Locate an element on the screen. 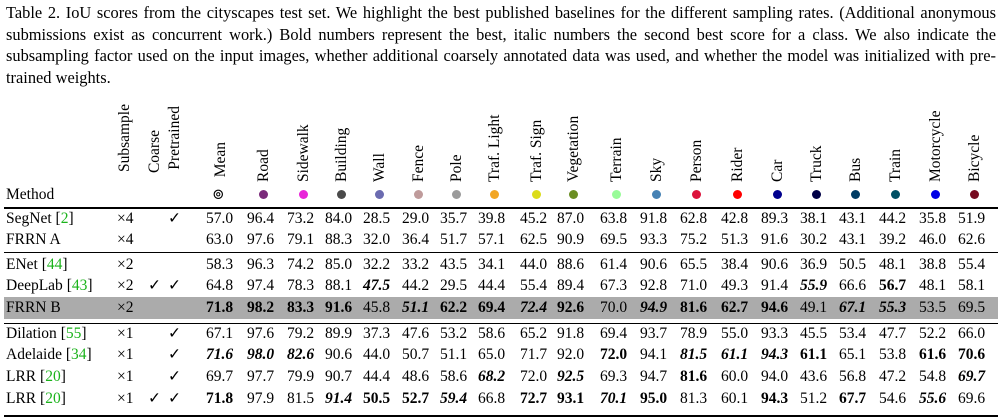 This screenshot has width=1001, height=417. class-iou-cell: 45.8 is located at coordinates (377, 307).